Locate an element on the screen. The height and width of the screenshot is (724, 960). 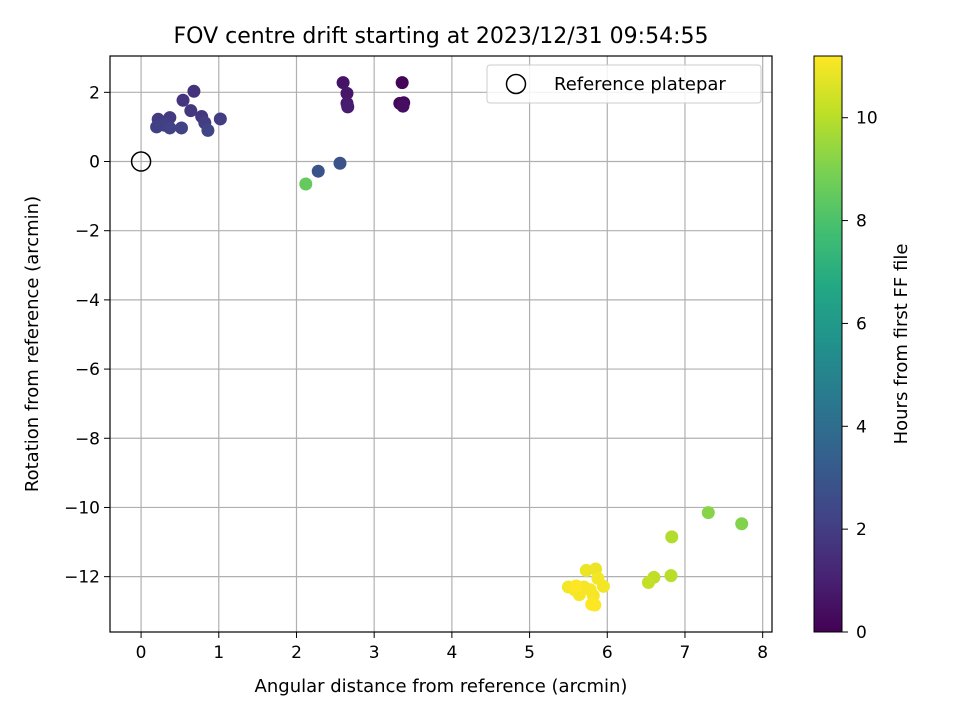
y-tick-label: 2 is located at coordinates (94, 93).